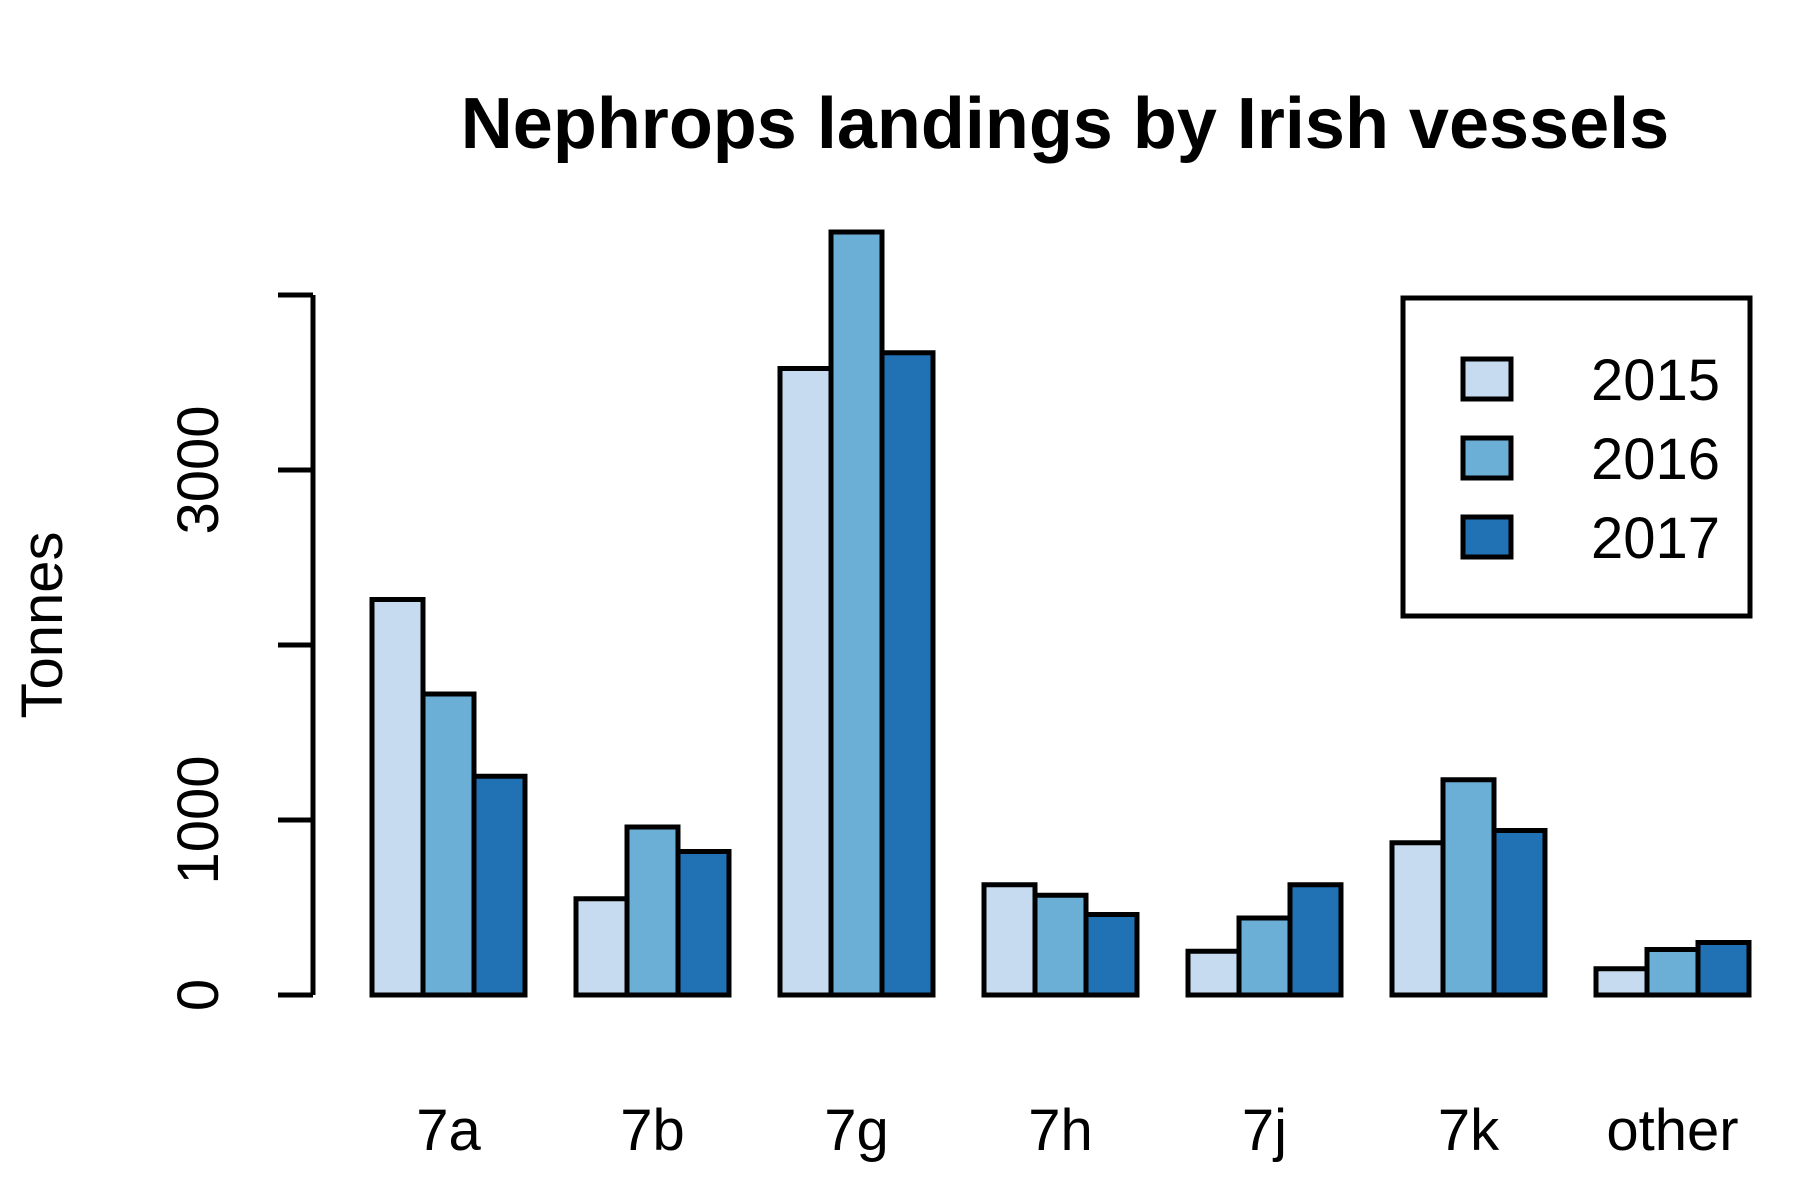 This screenshot has height=1200, width=1800. I want to click on bar-7g-2016, so click(856, 613).